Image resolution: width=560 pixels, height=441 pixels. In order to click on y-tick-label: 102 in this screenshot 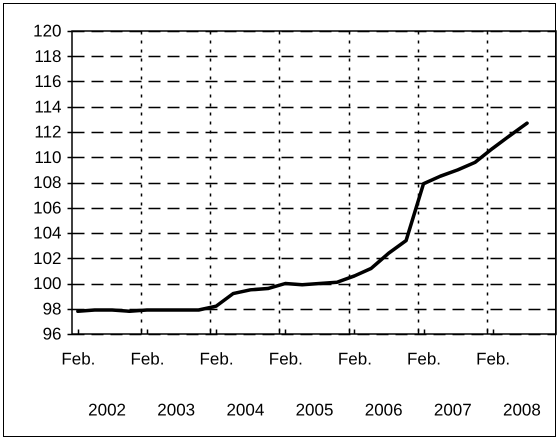, I will do `click(47, 258)`.